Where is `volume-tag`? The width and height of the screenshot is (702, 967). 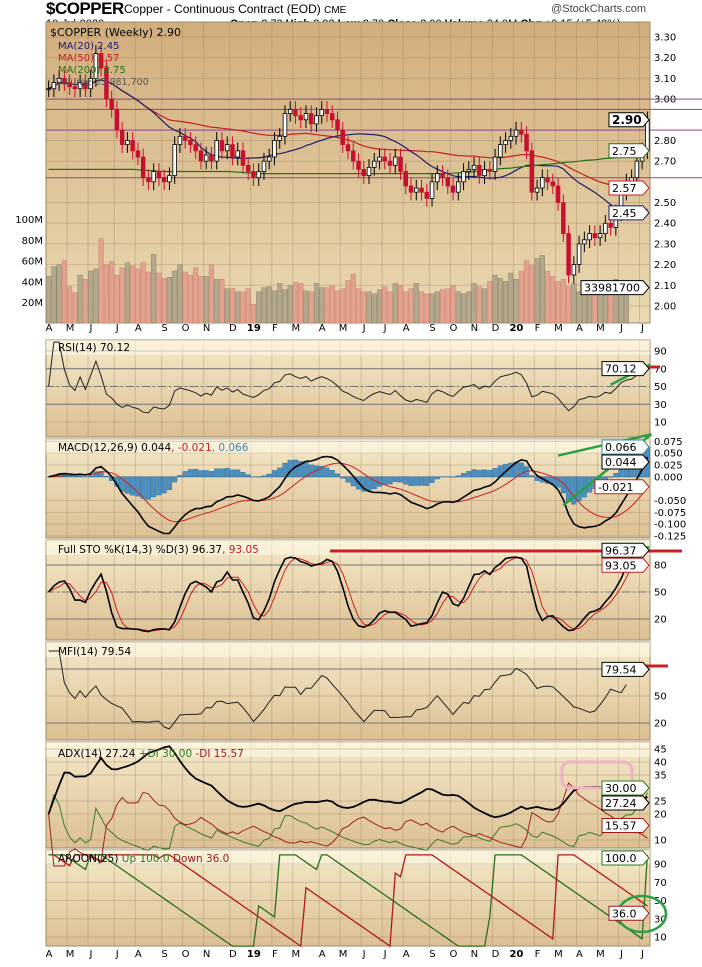 volume-tag is located at coordinates (615, 288).